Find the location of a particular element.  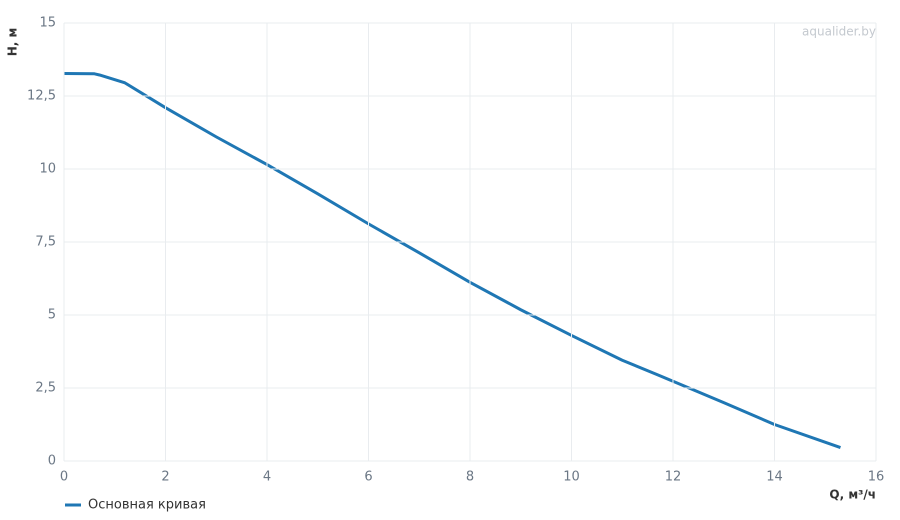

watermark: aqualider.by is located at coordinates (839, 32).